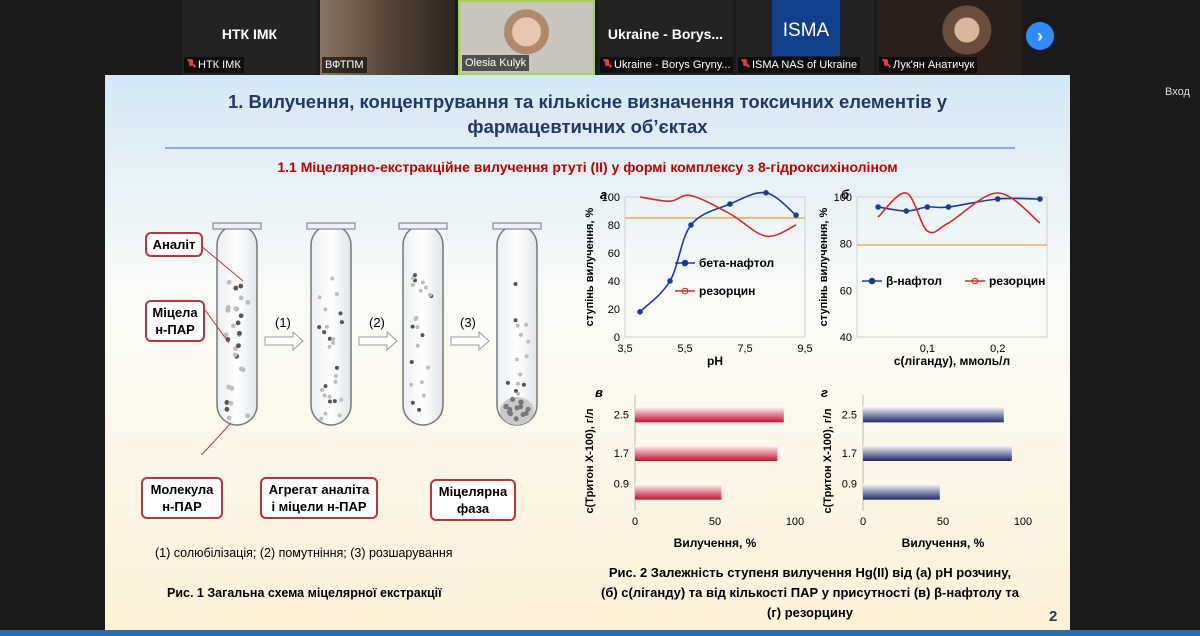 The image size is (1200, 636). What do you see at coordinates (952, 267) in the screenshot?
I see `plot-area` at bounding box center [952, 267].